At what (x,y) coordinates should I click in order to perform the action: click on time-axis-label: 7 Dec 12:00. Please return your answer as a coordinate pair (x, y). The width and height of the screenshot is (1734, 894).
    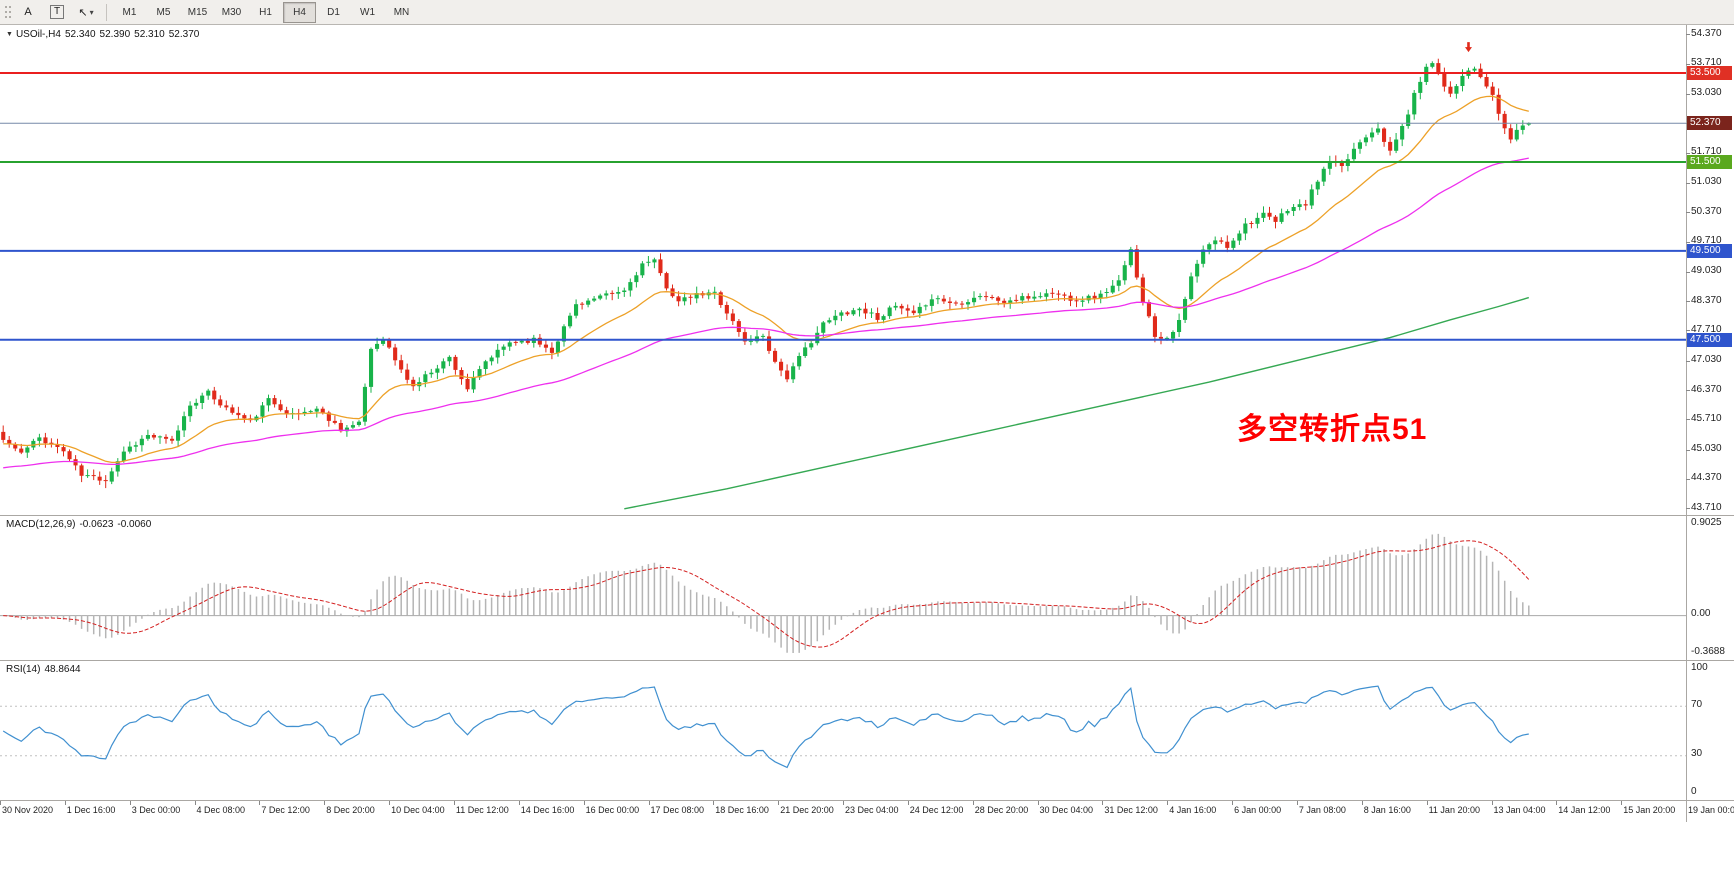
    Looking at the image, I should click on (285, 810).